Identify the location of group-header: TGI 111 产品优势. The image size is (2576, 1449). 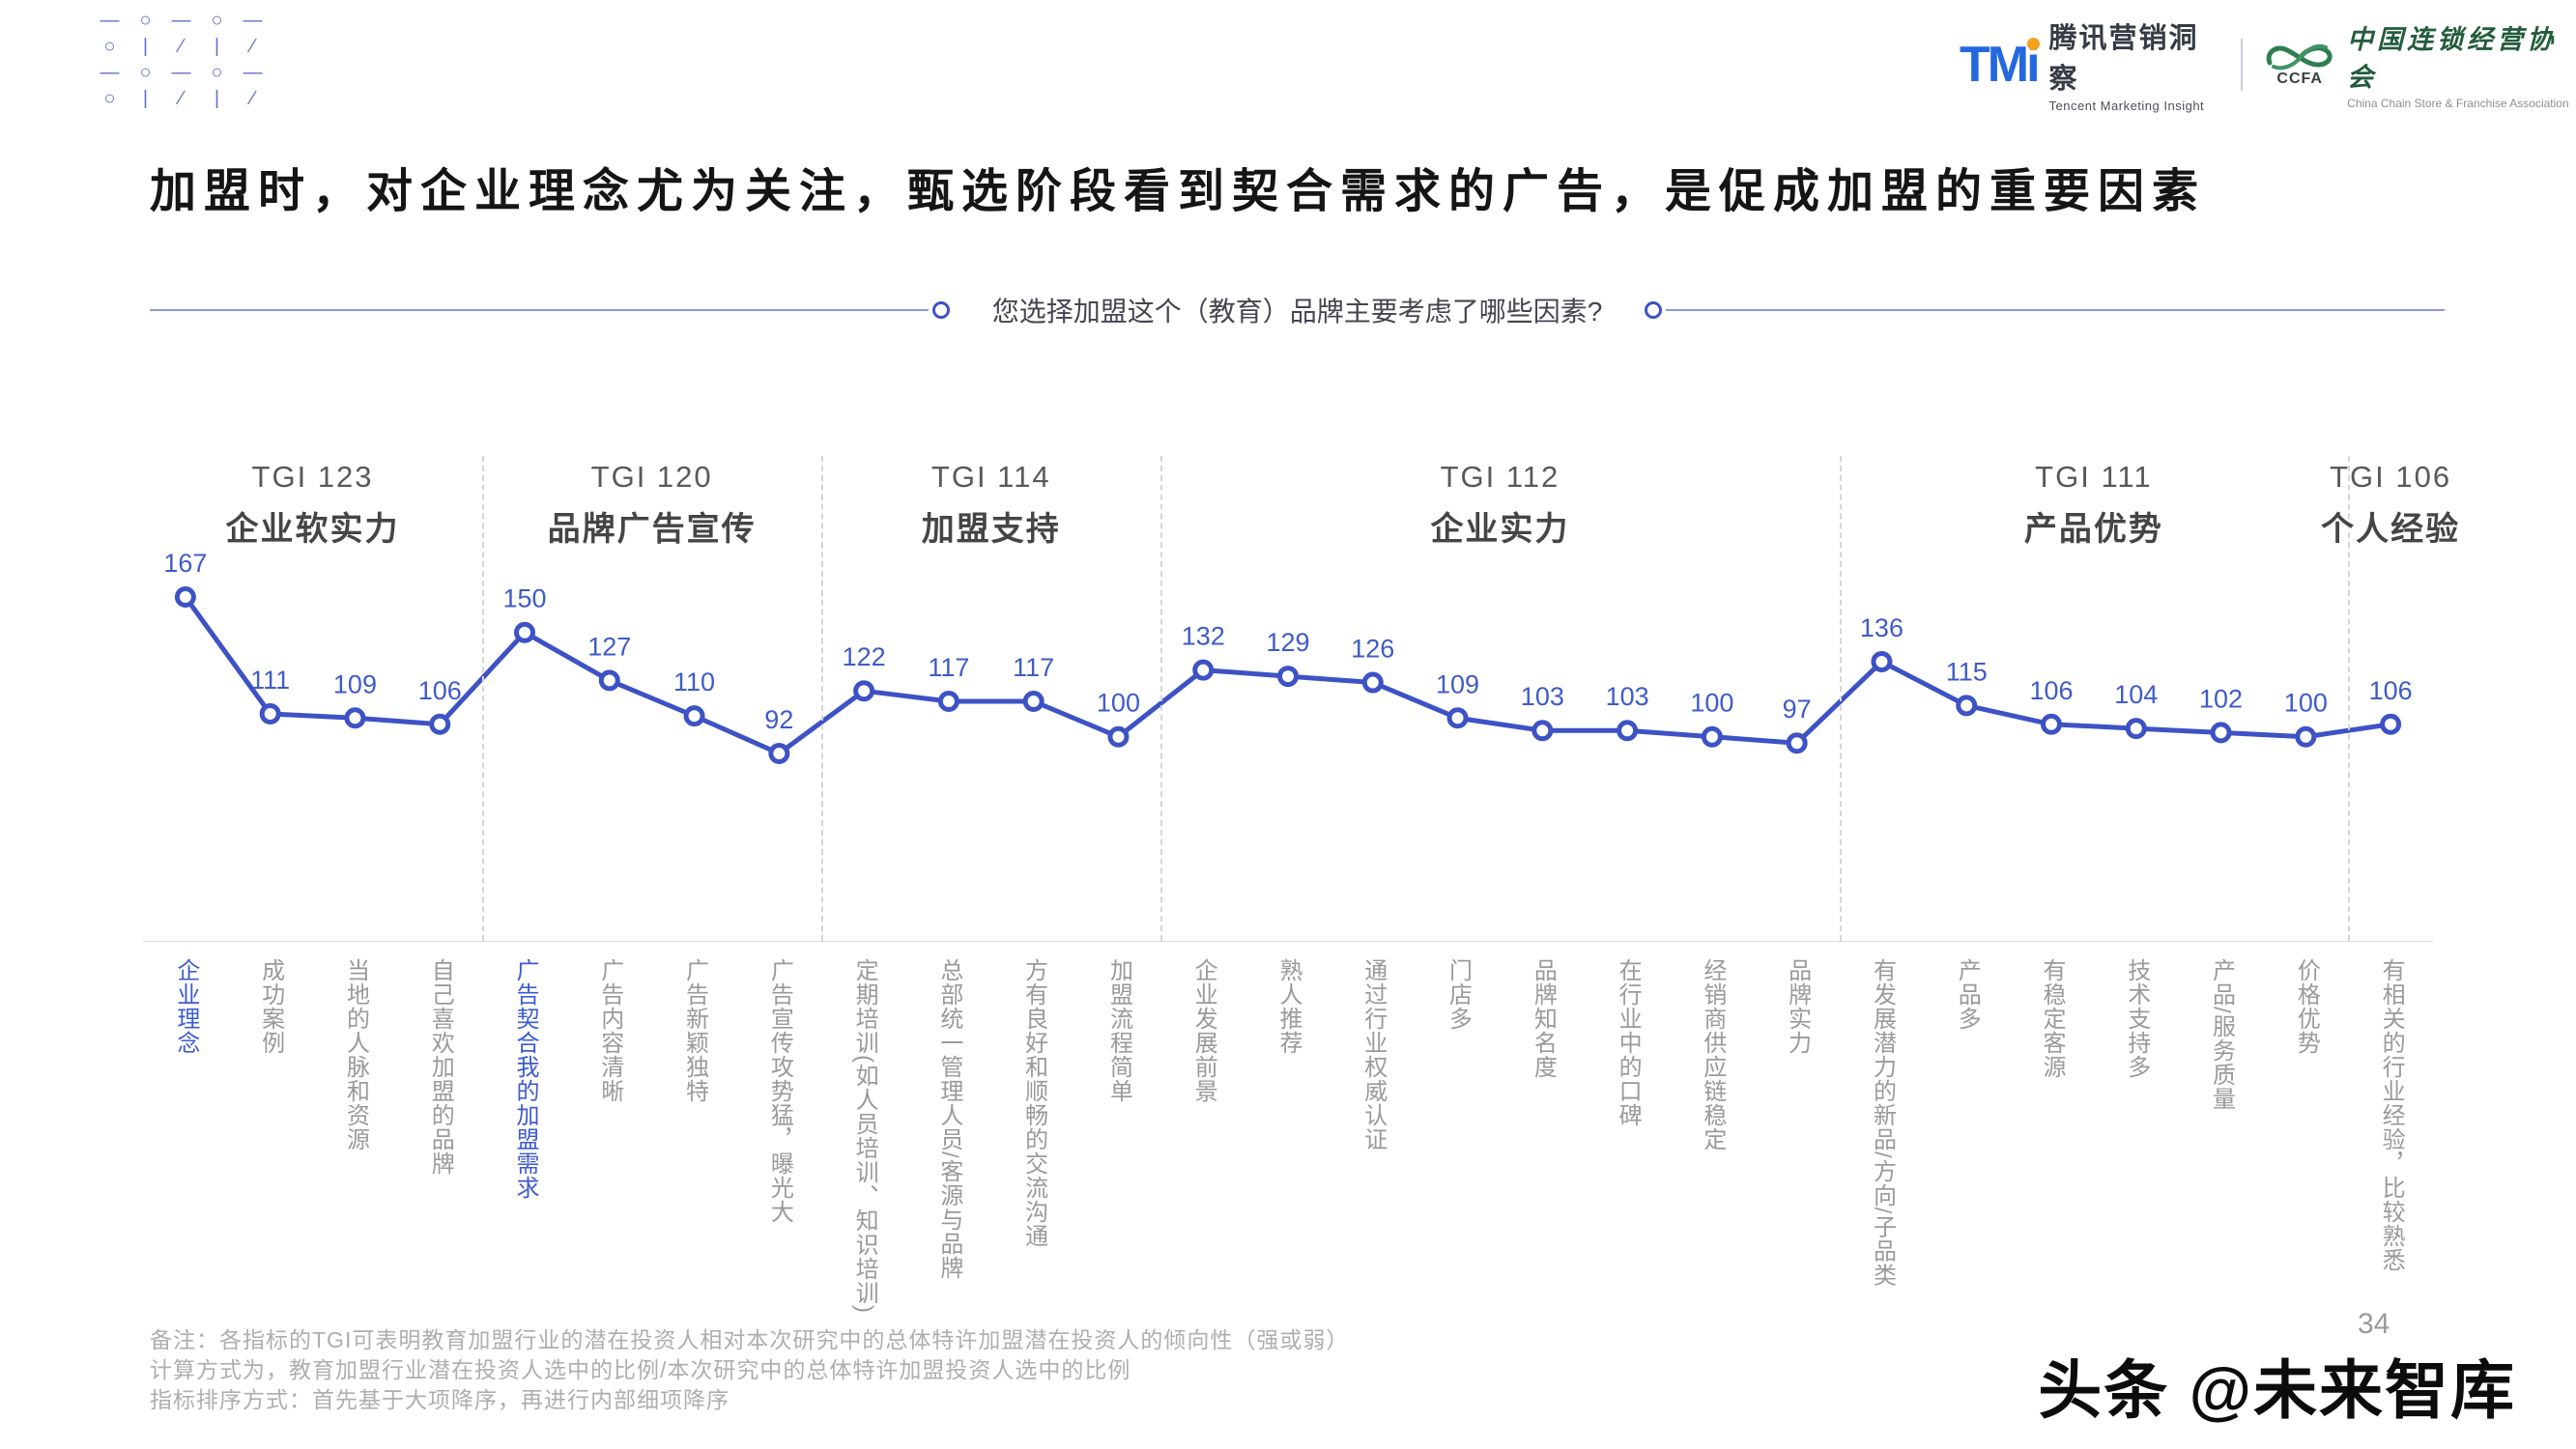
(2094, 505).